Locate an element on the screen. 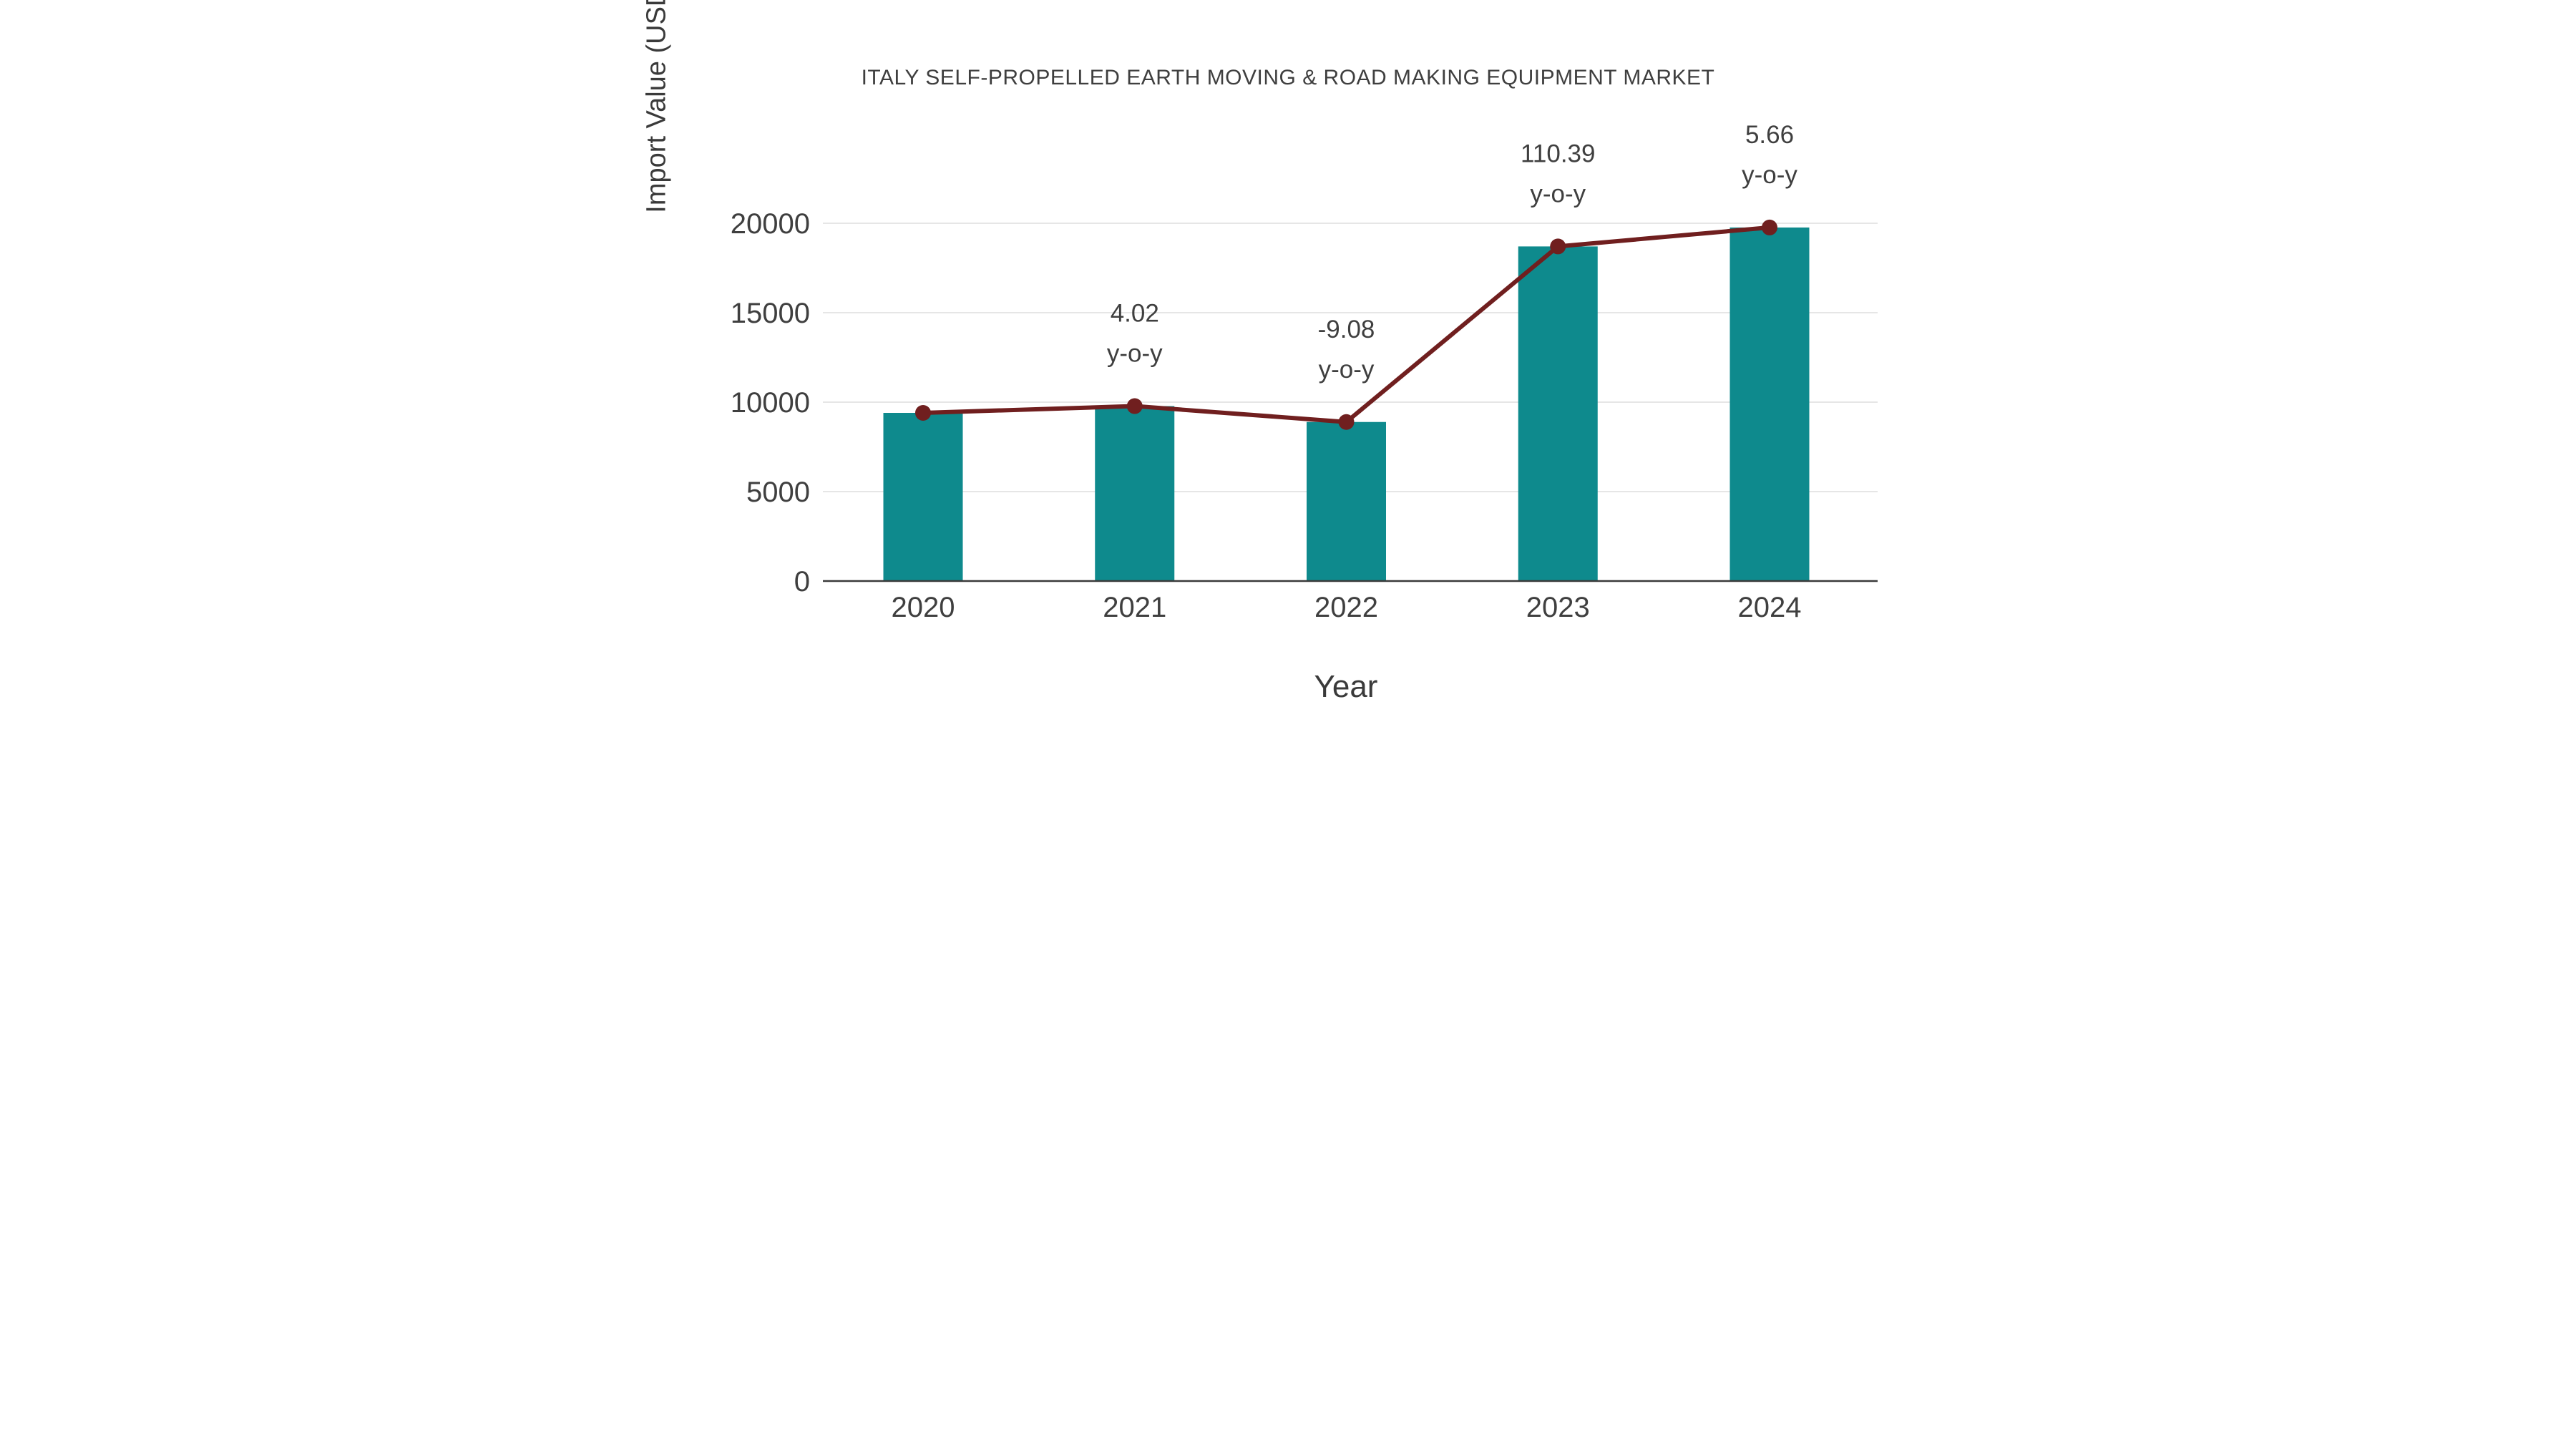 Image resolution: width=2576 pixels, height=1449 pixels. x-tick-label-2024: 2024 is located at coordinates (1770, 607).